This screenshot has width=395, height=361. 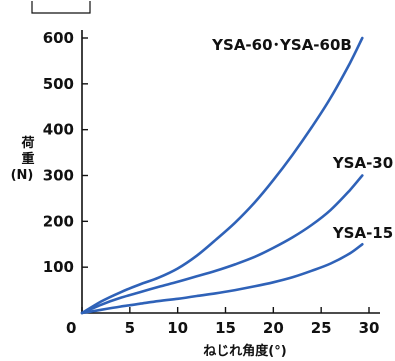 I want to click on y-ticks: 100 200 300 400 500 600, so click(x=65, y=152).